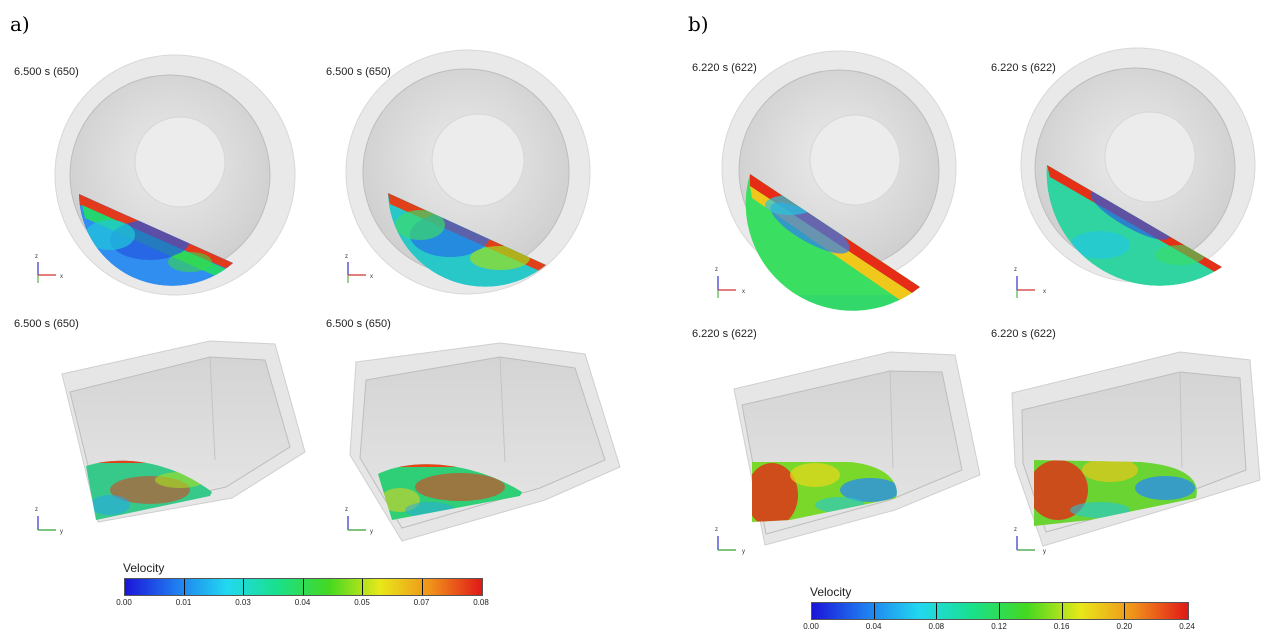 This screenshot has width=1287, height=635. What do you see at coordinates (1023, 68) in the screenshot?
I see `timestamp-b-top-right: 6.220 s (622)` at bounding box center [1023, 68].